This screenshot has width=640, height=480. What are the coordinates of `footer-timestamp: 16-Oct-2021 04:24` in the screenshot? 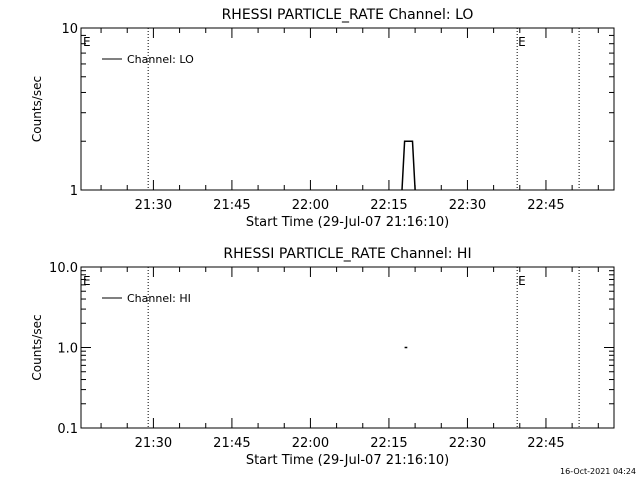 It's located at (598, 471).